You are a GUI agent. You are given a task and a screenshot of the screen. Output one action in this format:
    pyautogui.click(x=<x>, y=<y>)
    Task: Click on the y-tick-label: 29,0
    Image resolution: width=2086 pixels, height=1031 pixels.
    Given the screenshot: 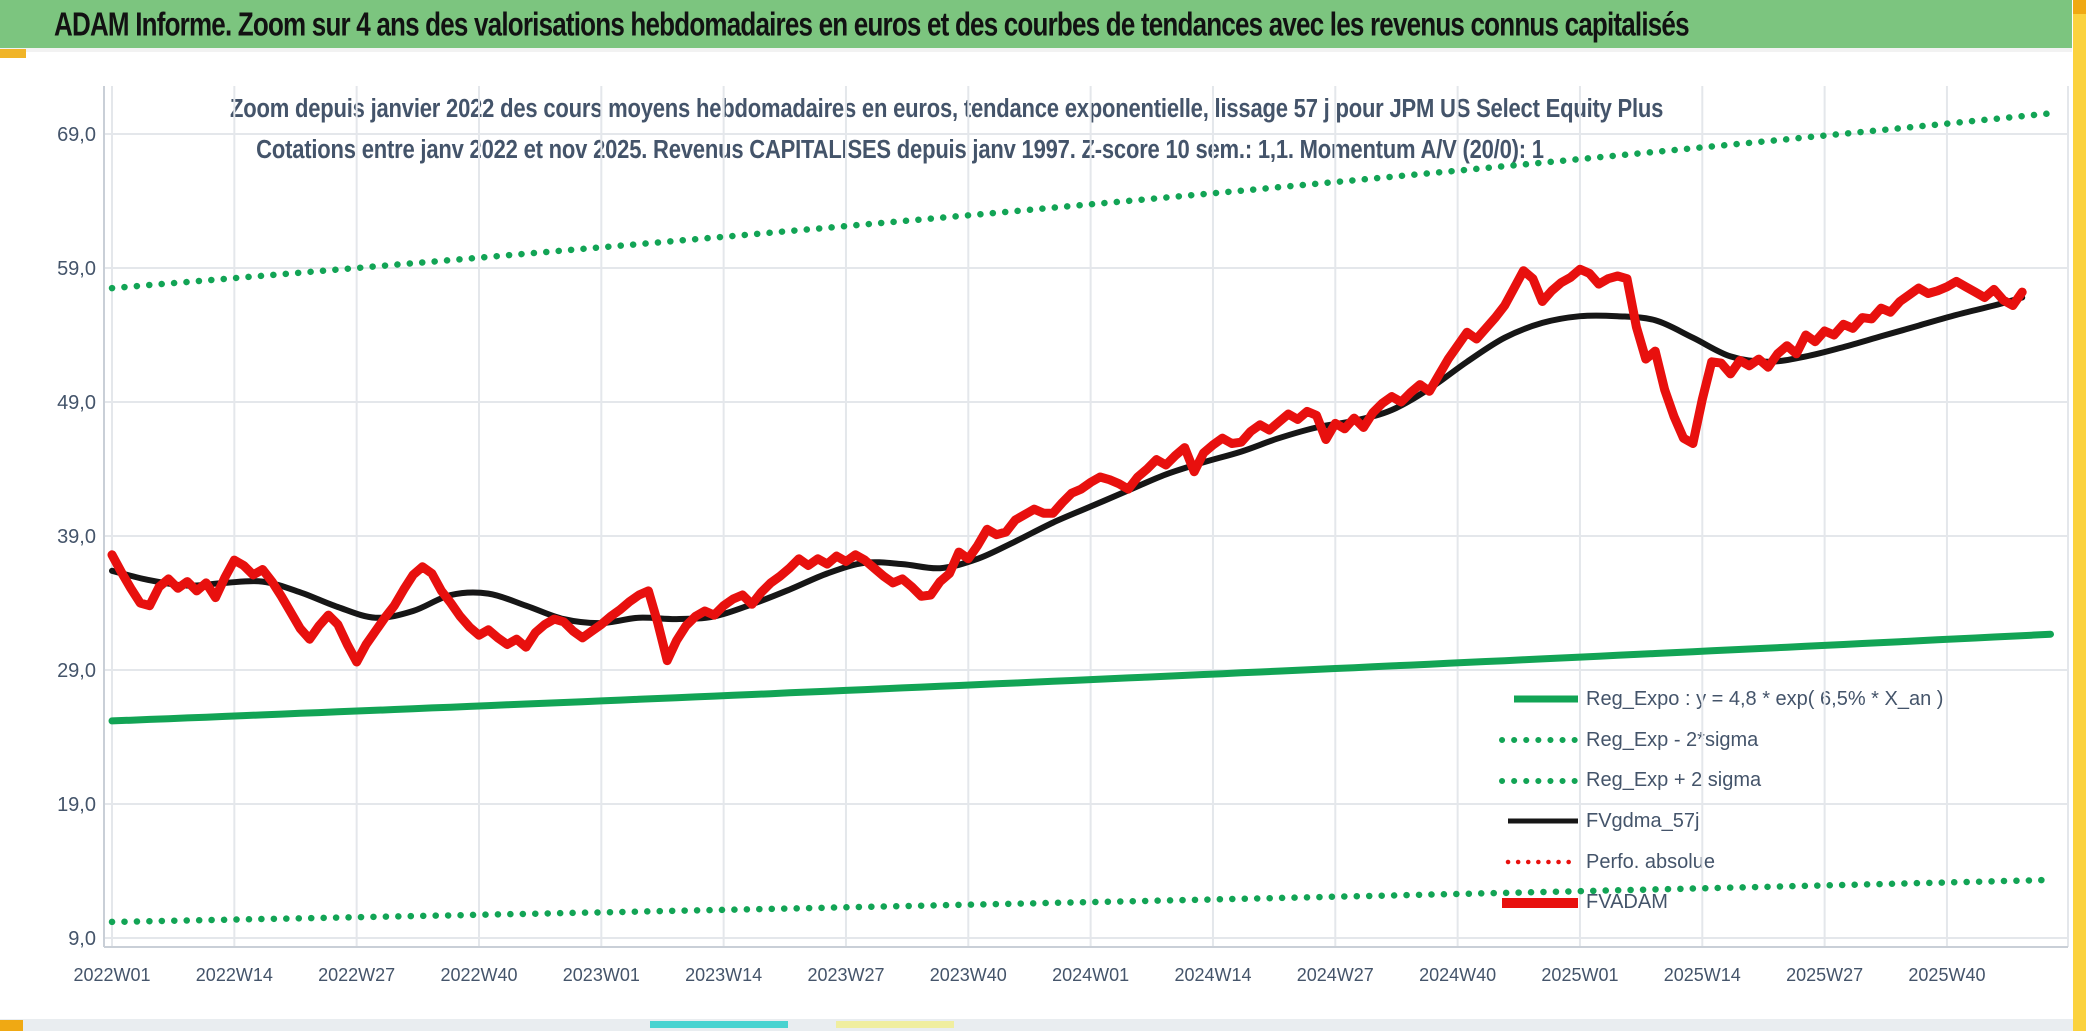 What is the action you would take?
    pyautogui.click(x=76, y=671)
    